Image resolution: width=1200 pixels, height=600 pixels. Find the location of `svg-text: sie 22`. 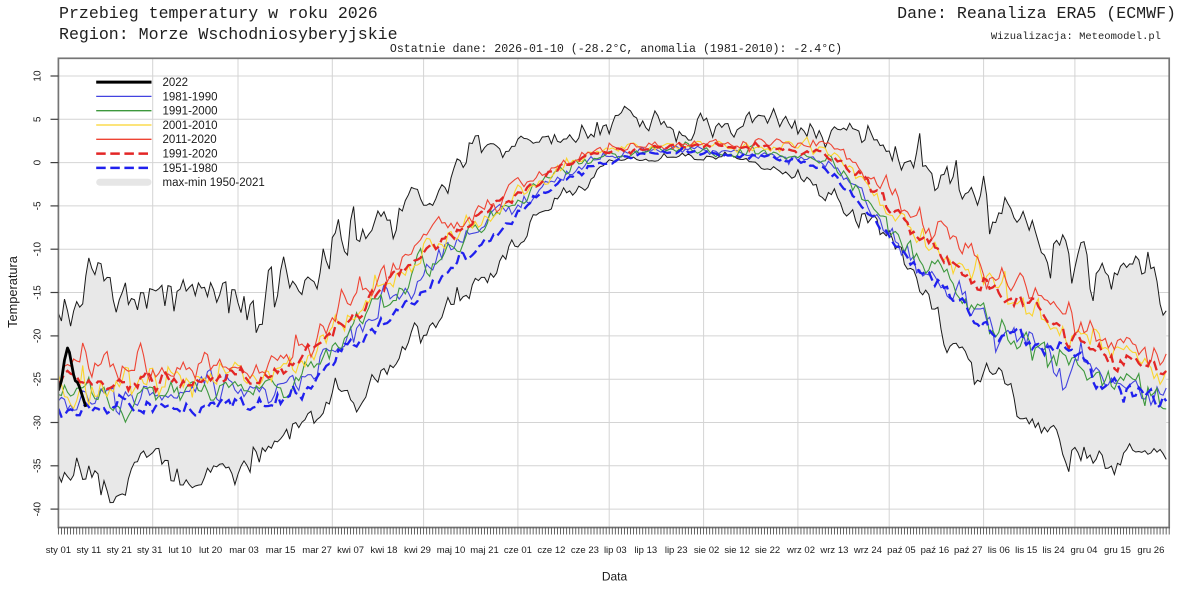

svg-text: sie 22 is located at coordinates (767, 550).